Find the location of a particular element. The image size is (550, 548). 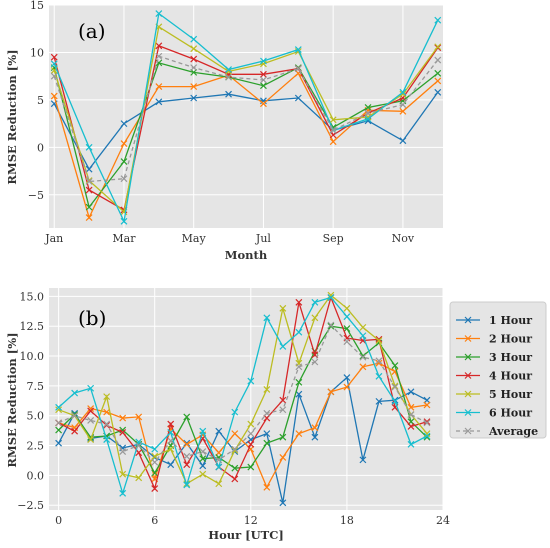

legend-item-6-hour: 6 Hour is located at coordinates (494, 413).